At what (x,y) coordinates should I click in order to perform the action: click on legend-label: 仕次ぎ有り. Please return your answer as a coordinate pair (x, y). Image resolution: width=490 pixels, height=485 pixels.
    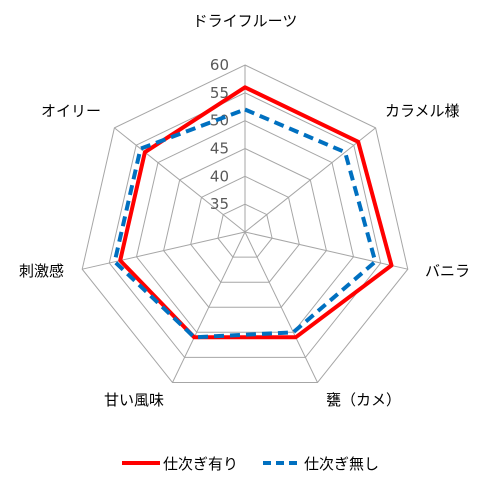
    Looking at the image, I should click on (200, 464).